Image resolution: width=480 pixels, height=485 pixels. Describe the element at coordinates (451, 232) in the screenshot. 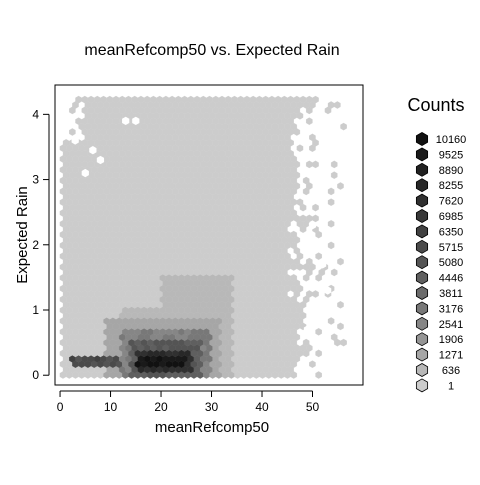

I see `legend-label: 6350` at that location.